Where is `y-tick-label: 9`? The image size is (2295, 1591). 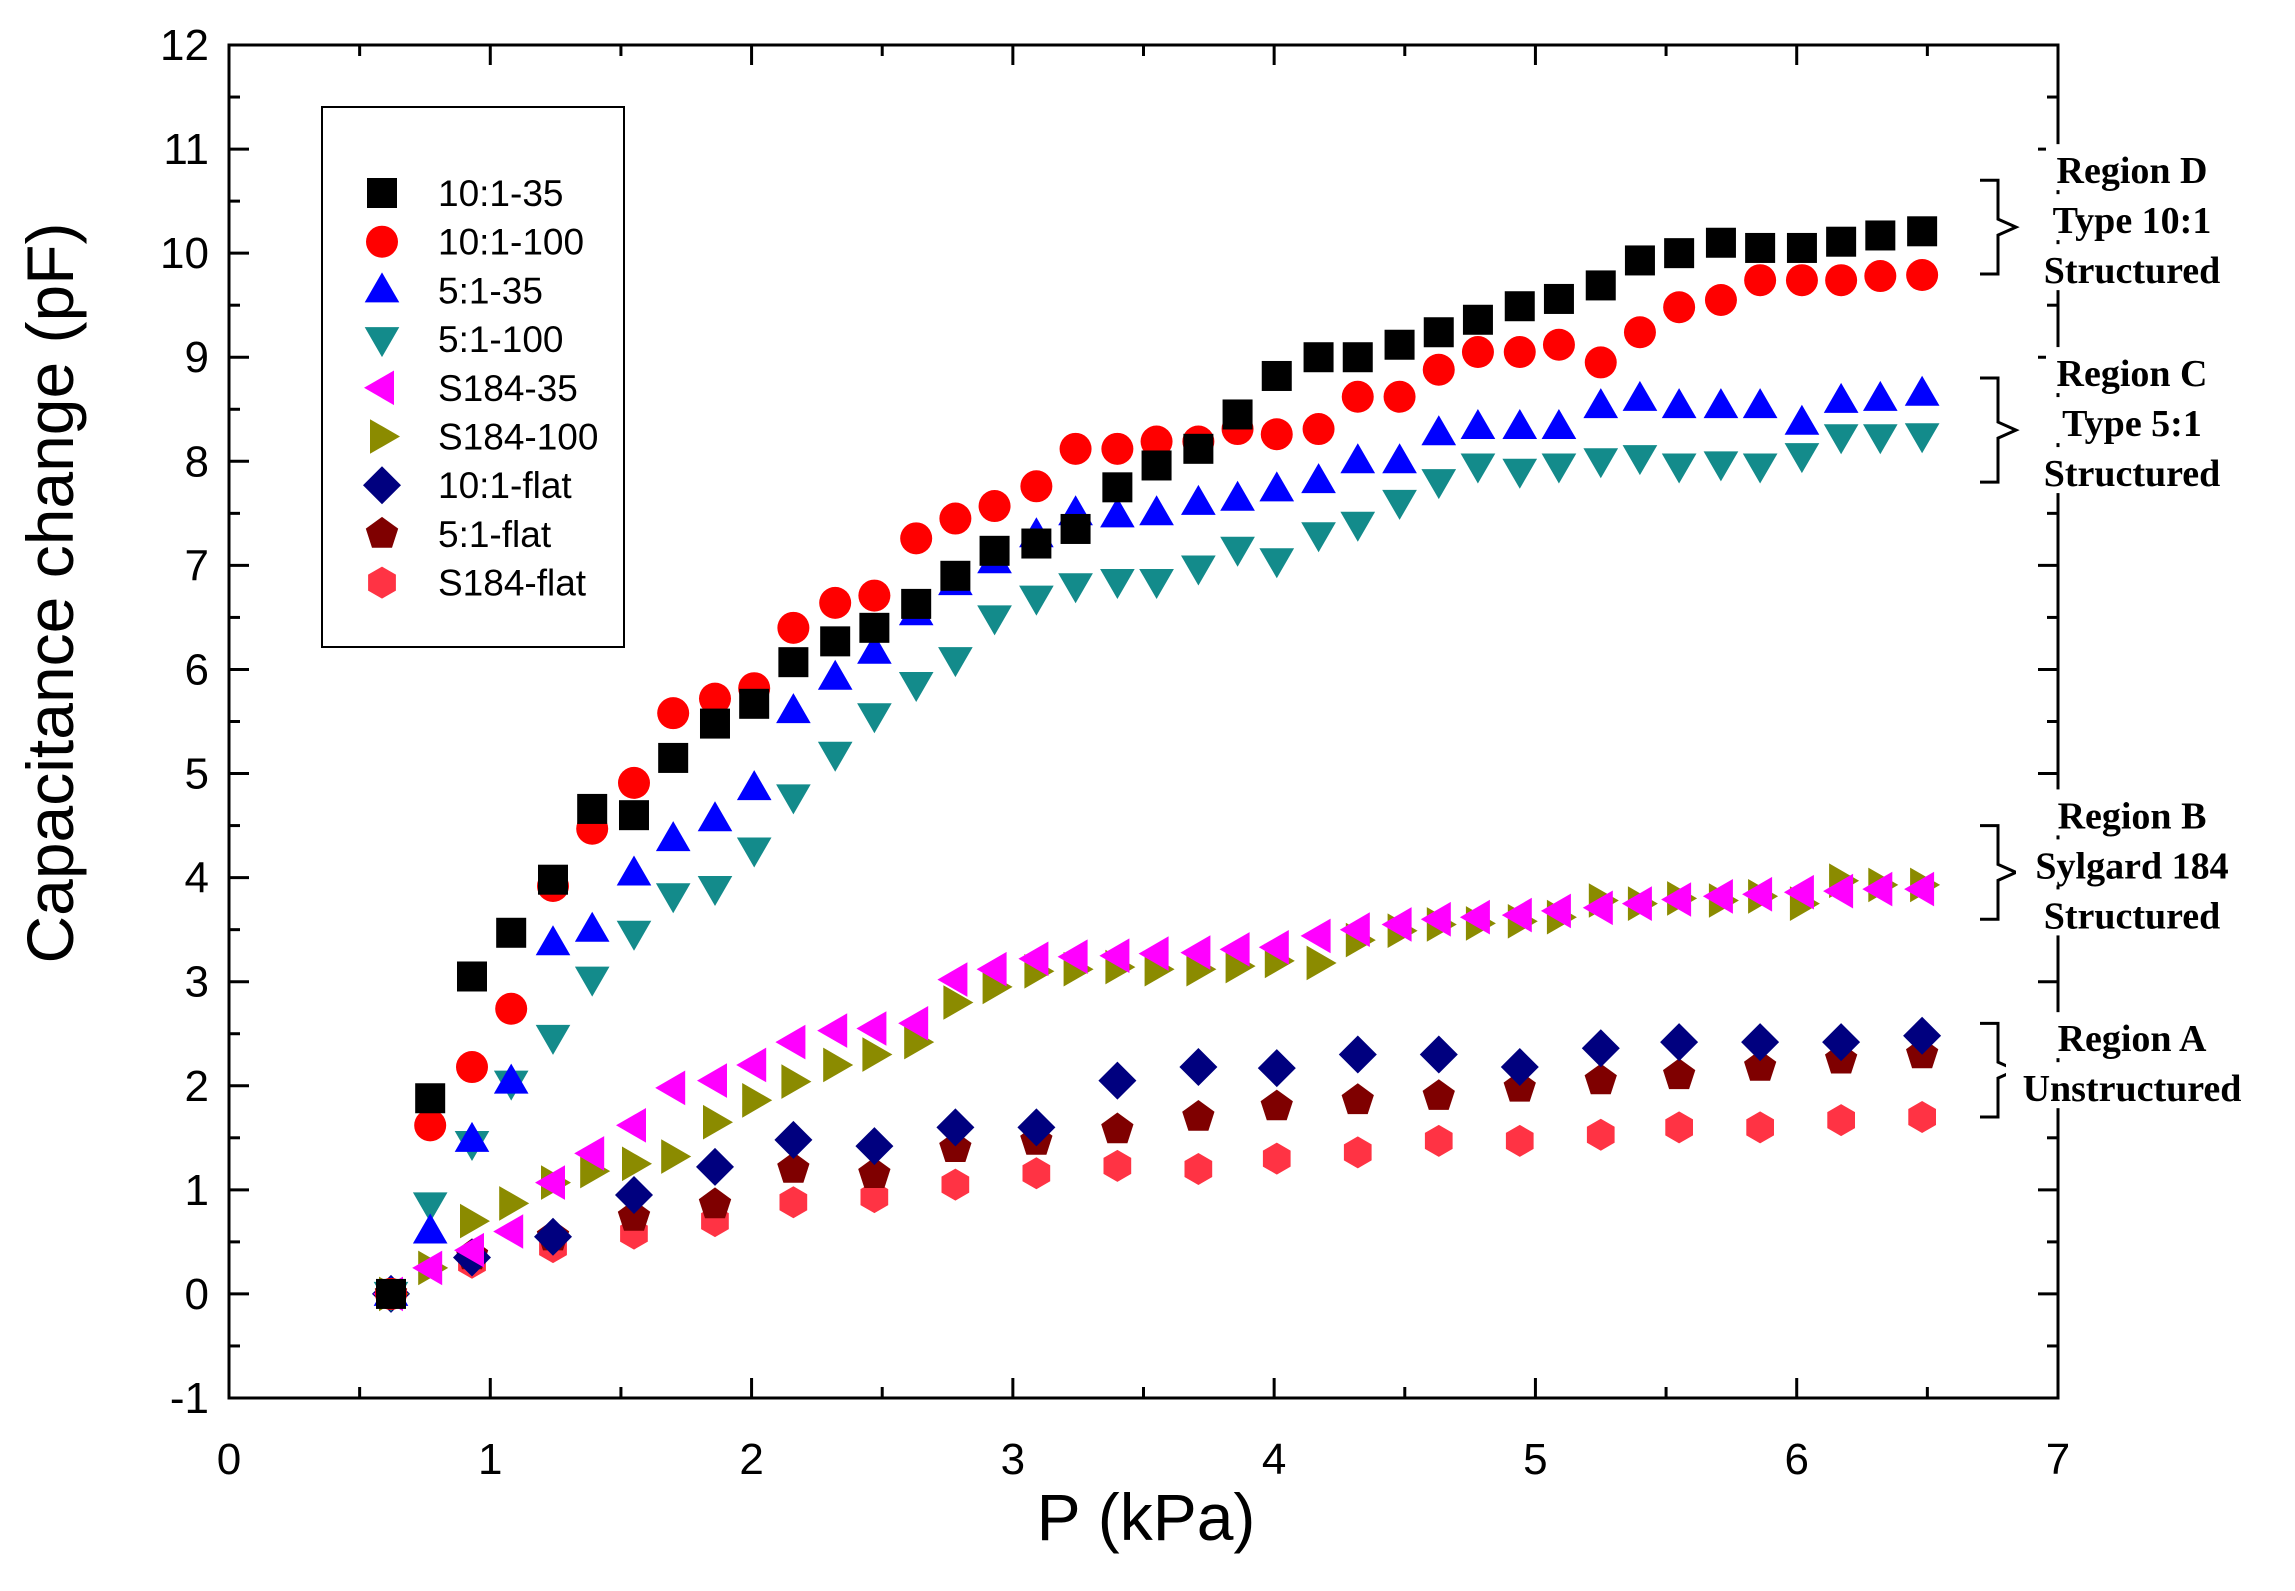 y-tick-label: 9 is located at coordinates (197, 357).